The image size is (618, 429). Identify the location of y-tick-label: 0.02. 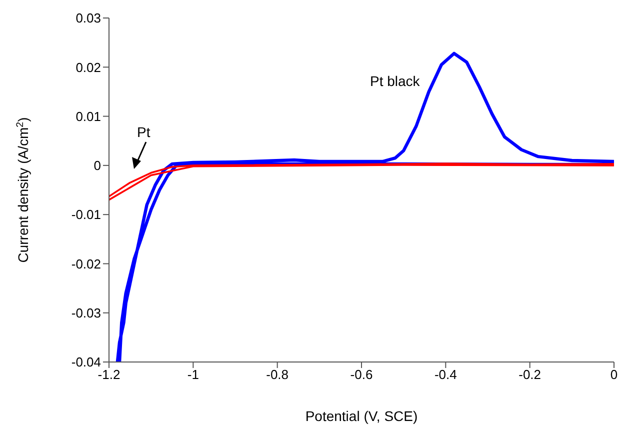
(88, 67).